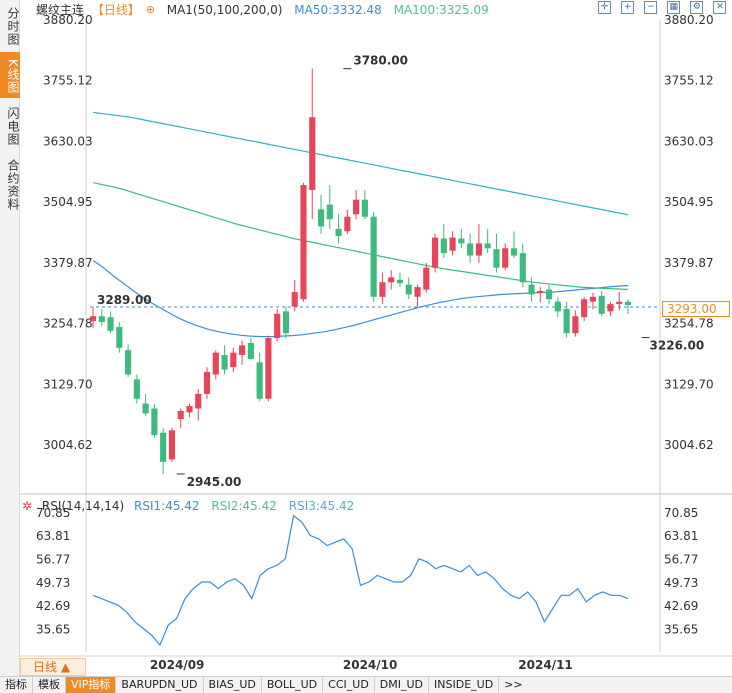 Image resolution: width=732 pixels, height=693 pixels. I want to click on close-icon: ✕, so click(720, 7).